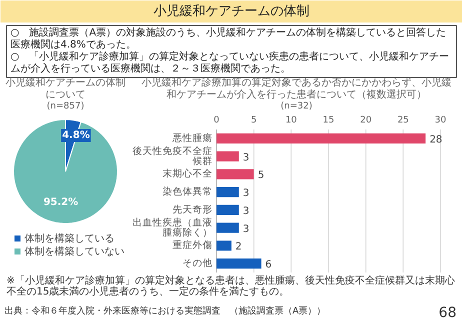  I want to click on data-label: 2, so click(238, 247).